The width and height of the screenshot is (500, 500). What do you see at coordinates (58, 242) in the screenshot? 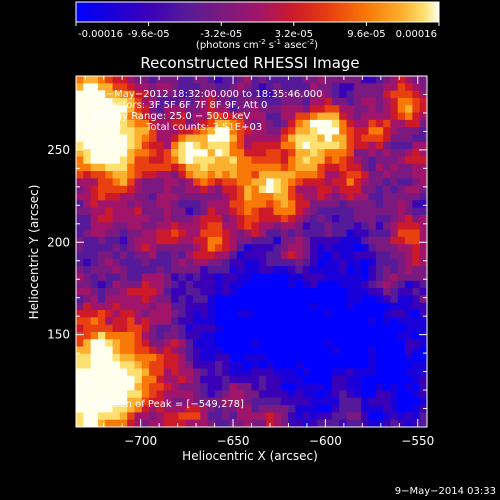
I see `y-tick-label: 200` at bounding box center [58, 242].